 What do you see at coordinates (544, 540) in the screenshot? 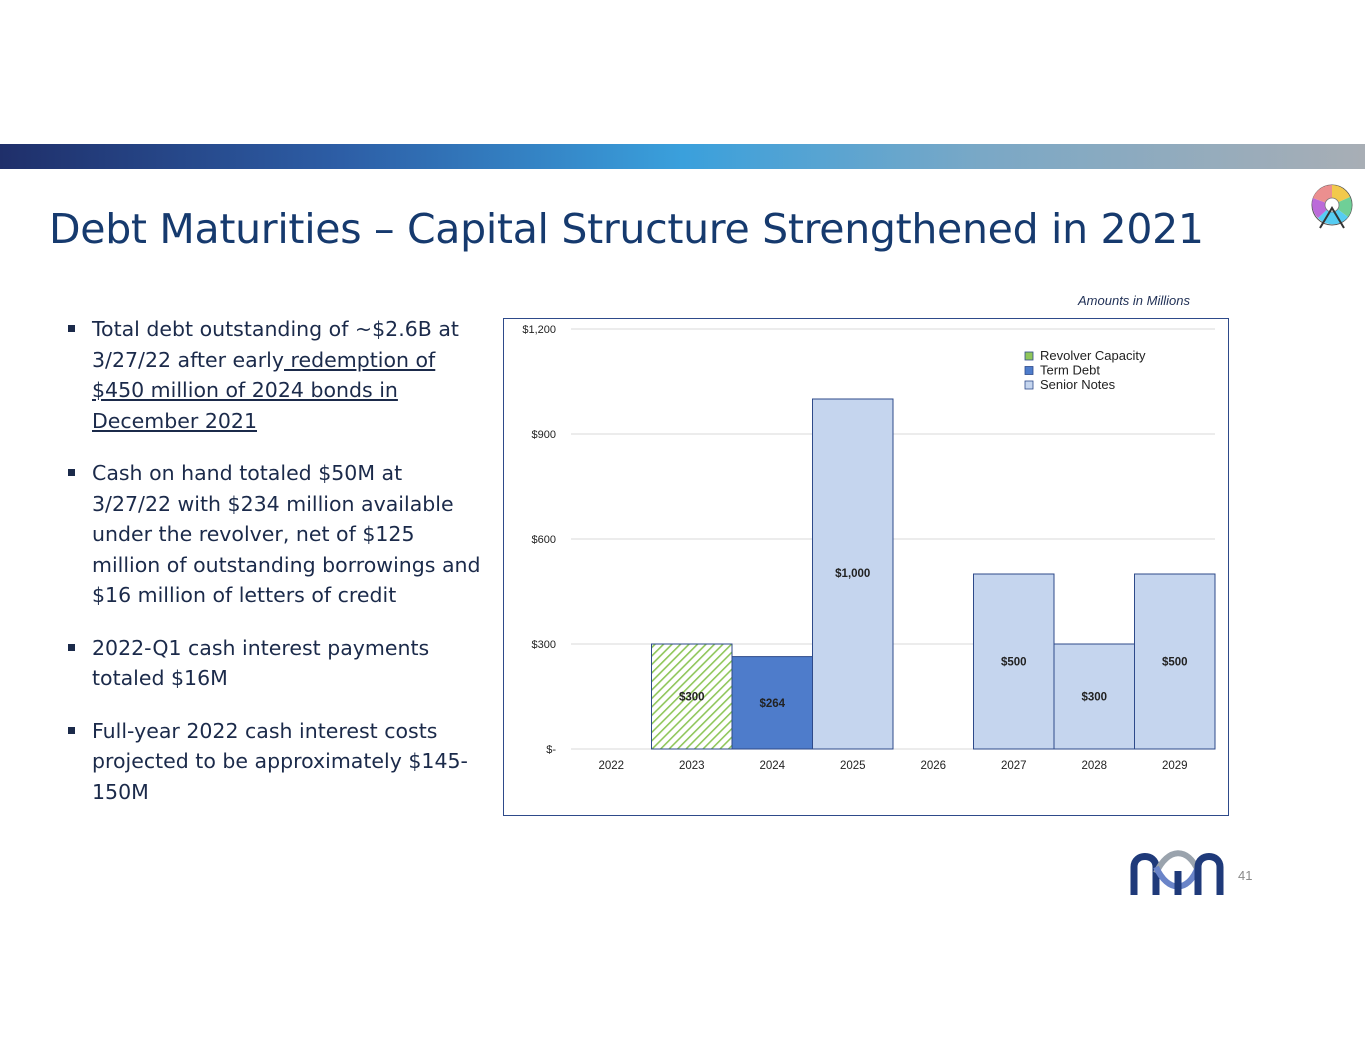
I see `y-tick-label: $600` at bounding box center [544, 540].